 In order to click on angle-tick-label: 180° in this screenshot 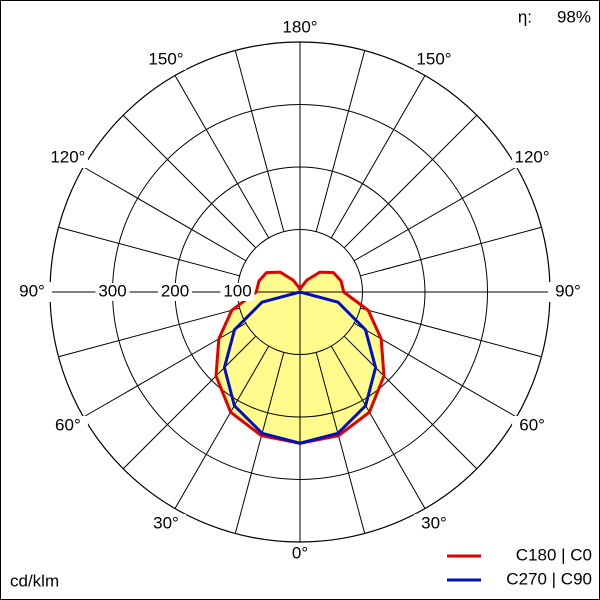, I will do `click(299, 26)`.